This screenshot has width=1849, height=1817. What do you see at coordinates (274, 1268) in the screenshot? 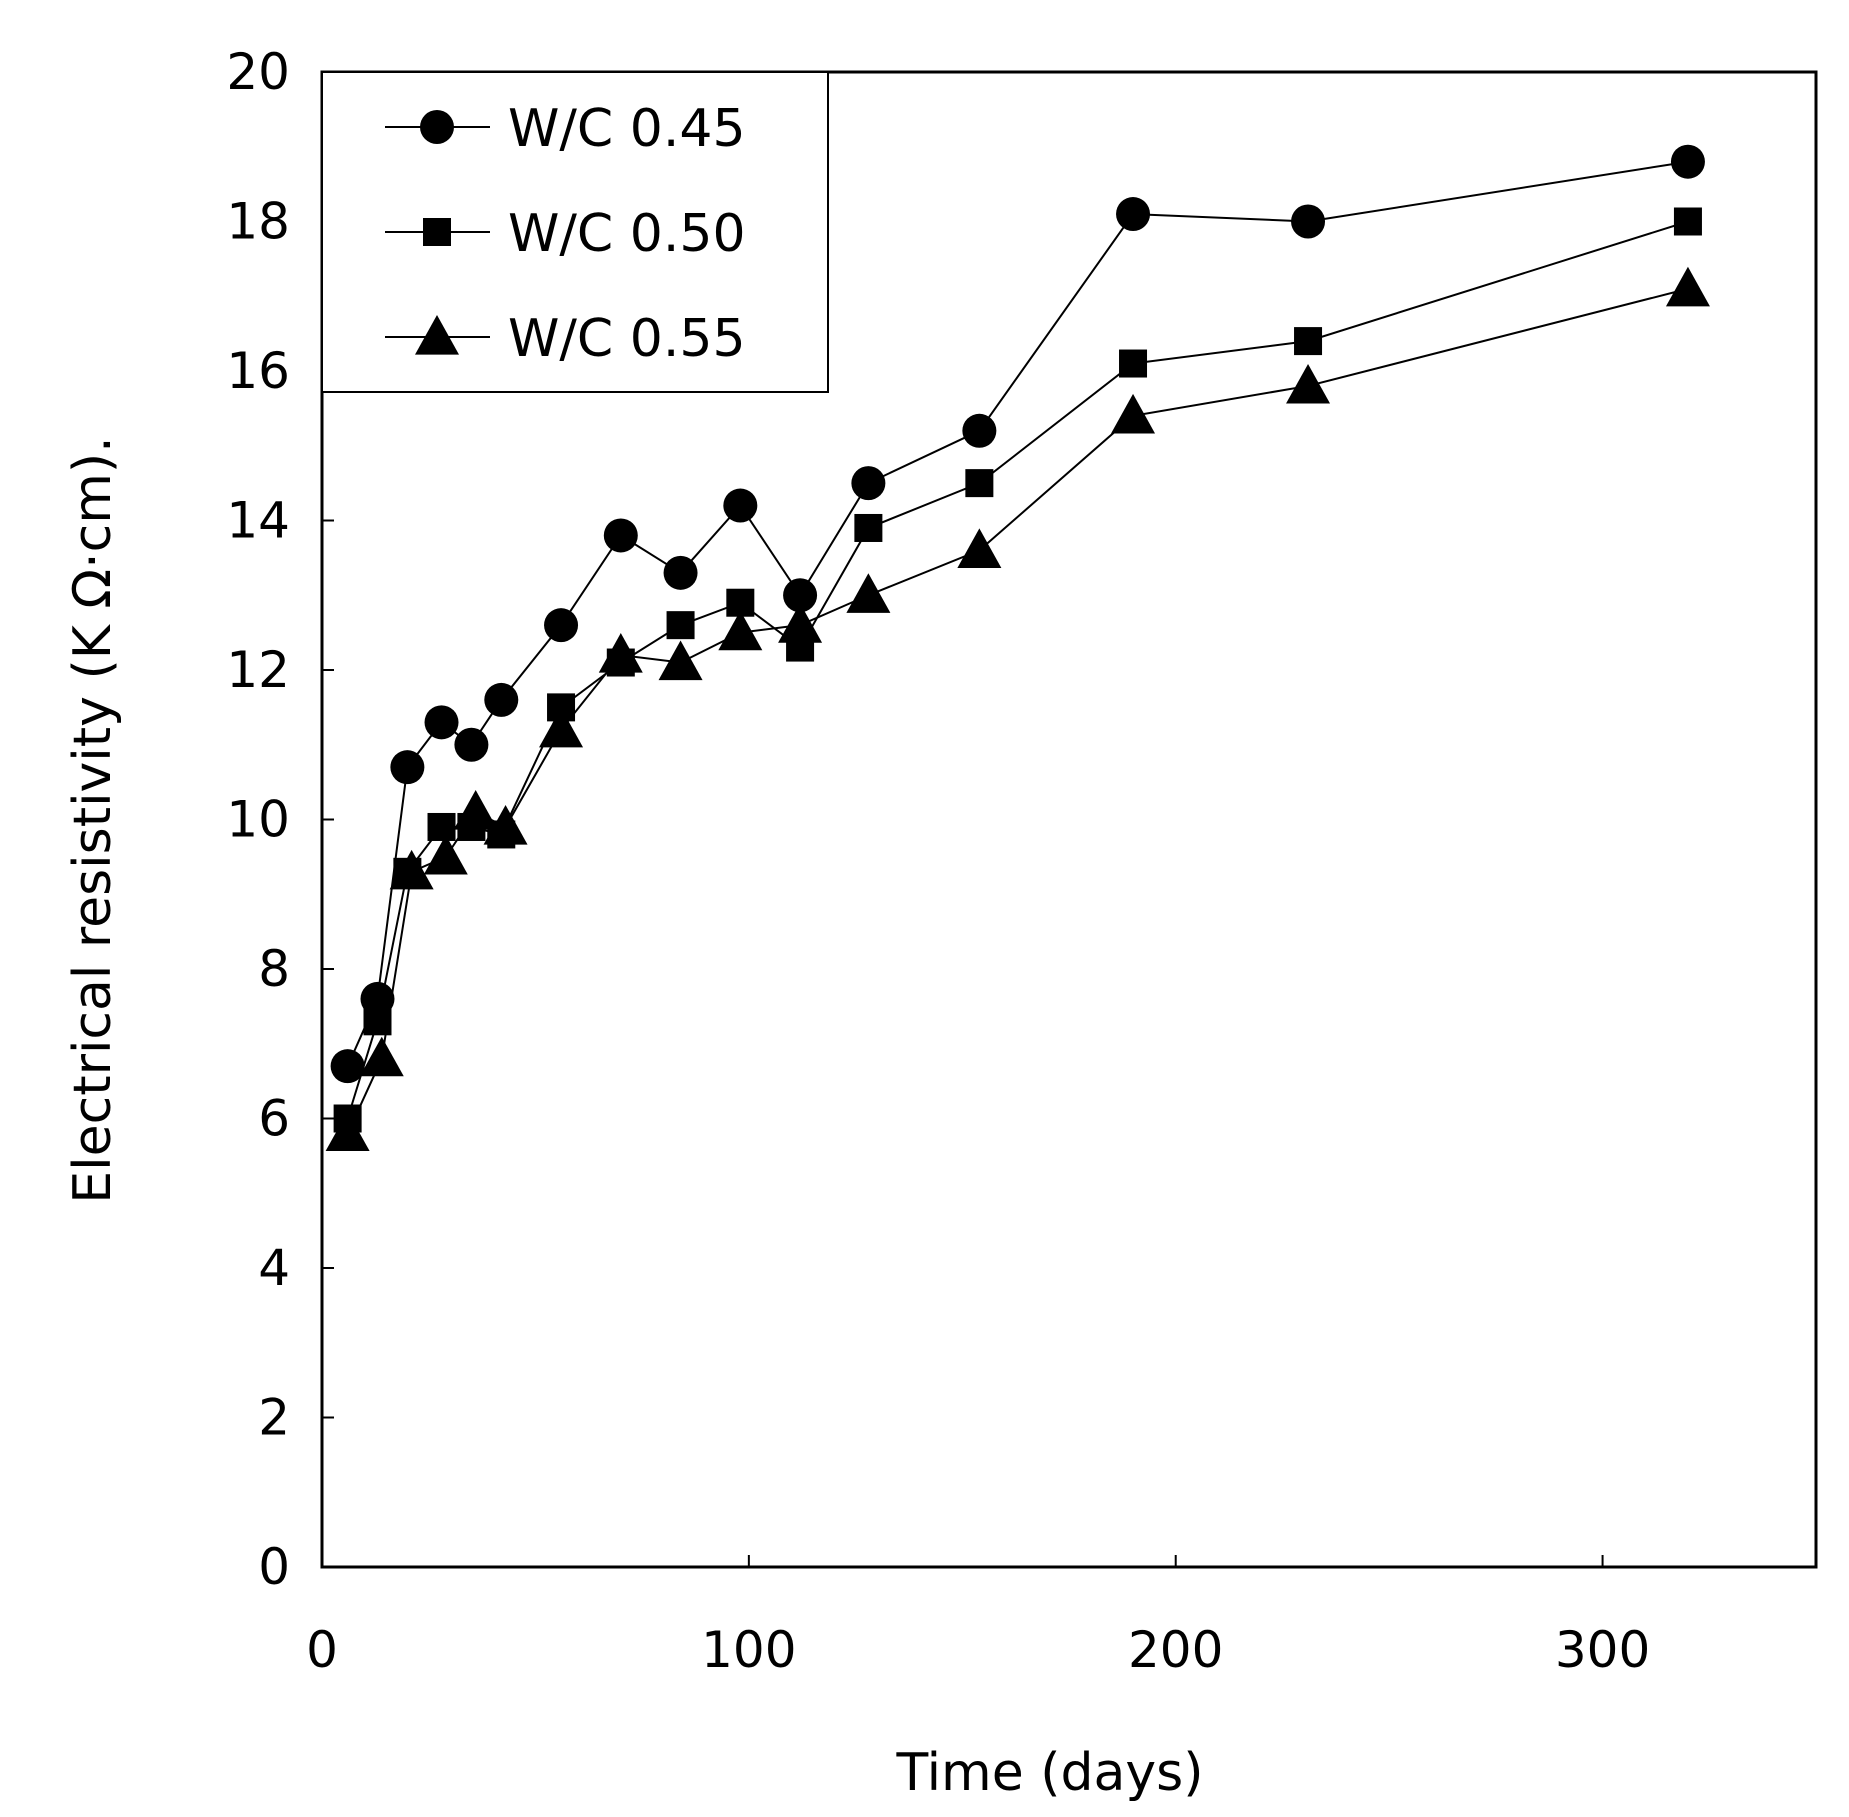
I see `y-tick-label-2: 4` at bounding box center [274, 1268].